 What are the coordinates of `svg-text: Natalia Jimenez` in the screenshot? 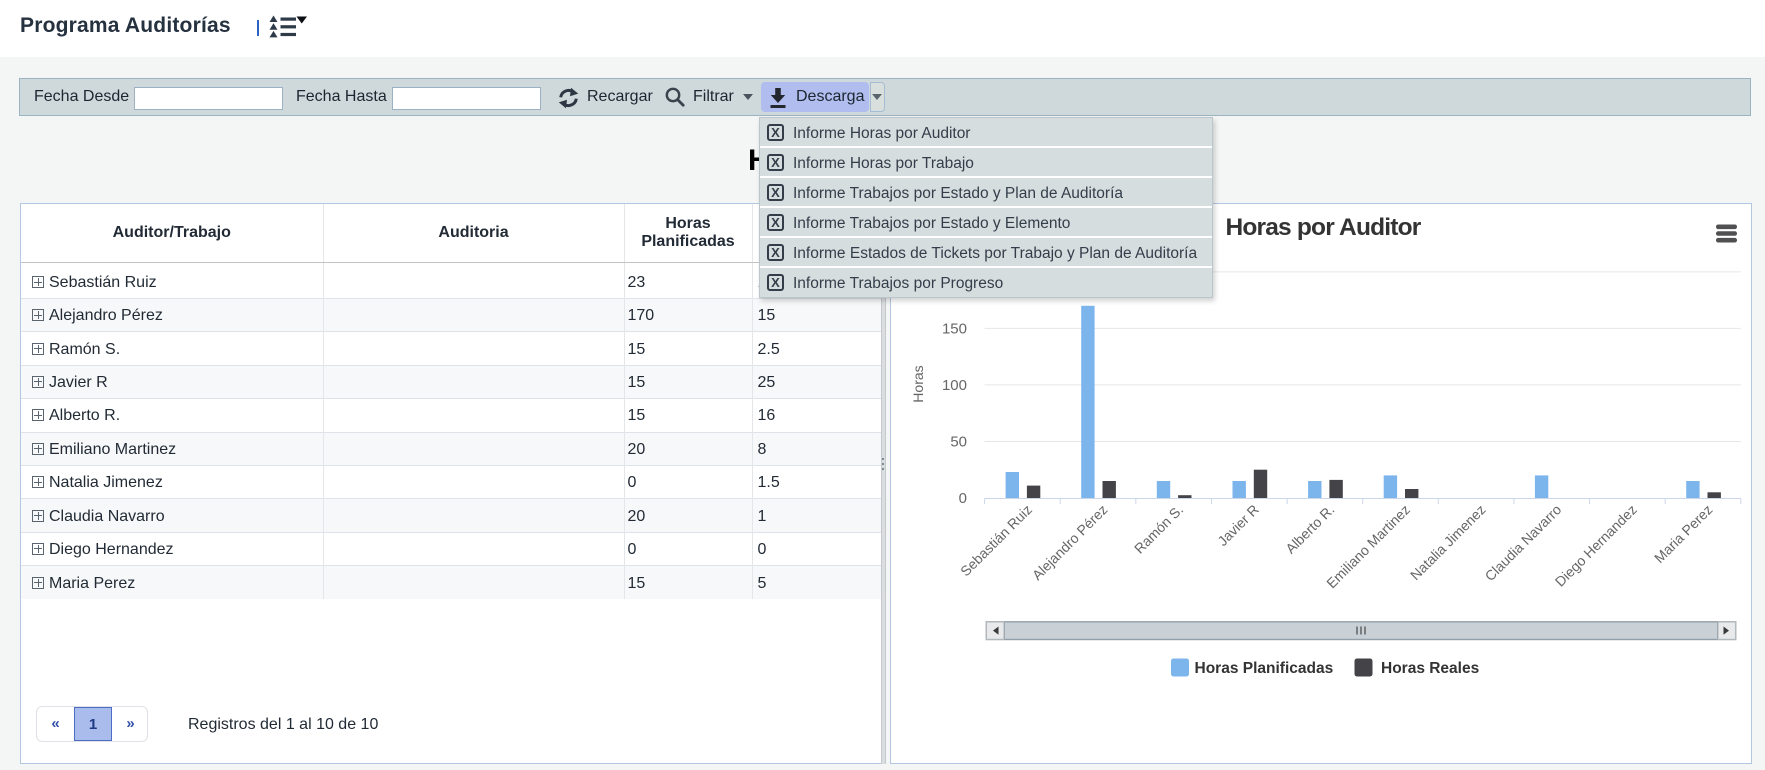 It's located at (1448, 542).